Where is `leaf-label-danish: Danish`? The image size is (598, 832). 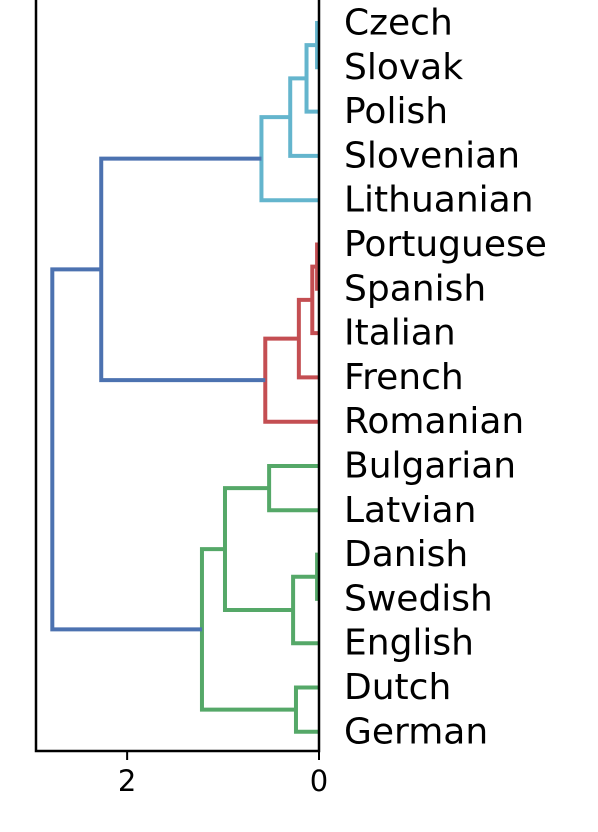 leaf-label-danish: Danish is located at coordinates (406, 554).